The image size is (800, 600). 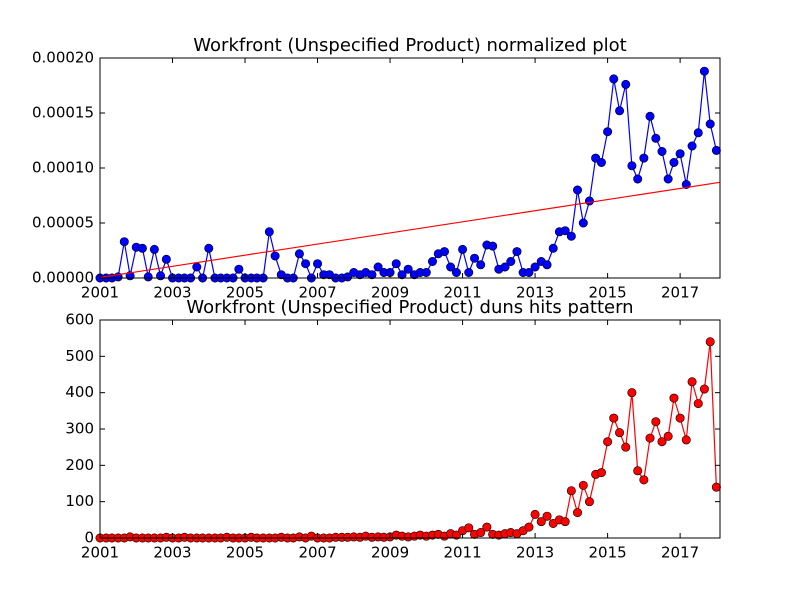 What do you see at coordinates (63, 223) in the screenshot?
I see `y-tick-label: 0.00005` at bounding box center [63, 223].